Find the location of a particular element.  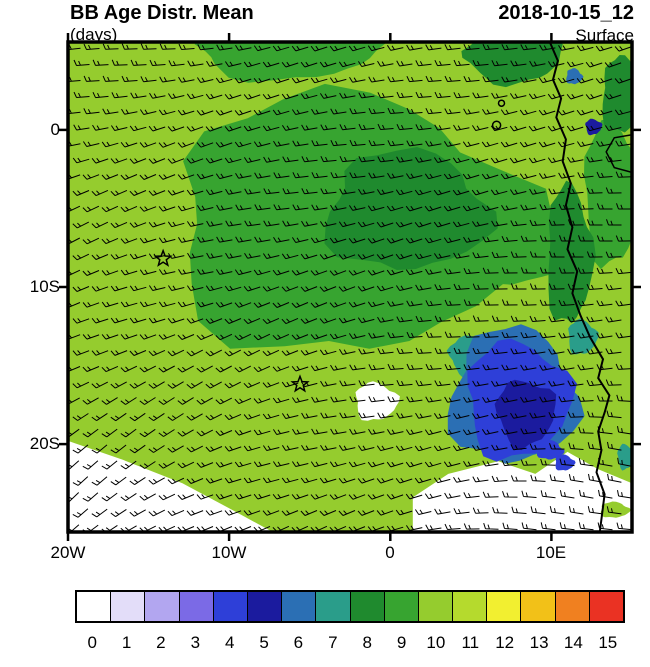

xaxis-label-0: 0 is located at coordinates (390, 552).